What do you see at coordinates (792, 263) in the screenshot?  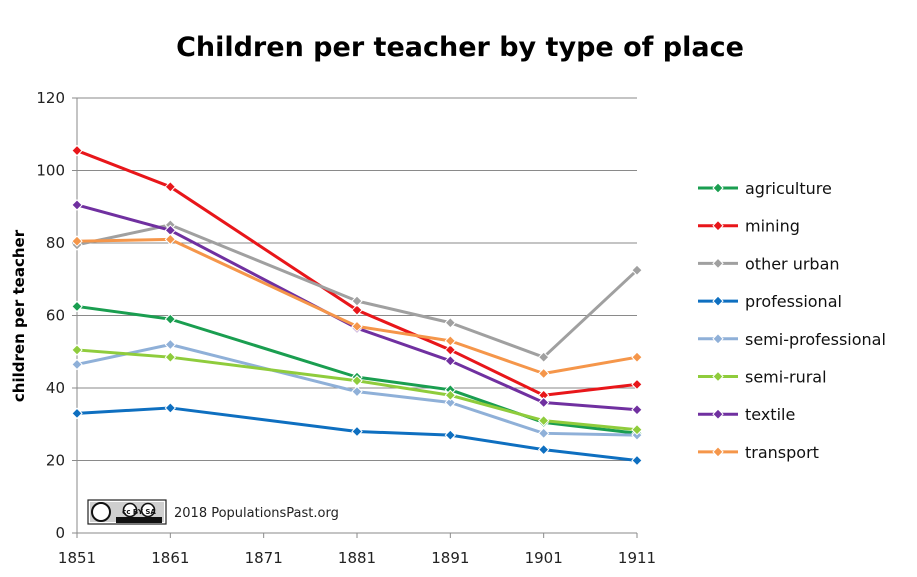 I see `legend-label: other urban` at bounding box center [792, 263].